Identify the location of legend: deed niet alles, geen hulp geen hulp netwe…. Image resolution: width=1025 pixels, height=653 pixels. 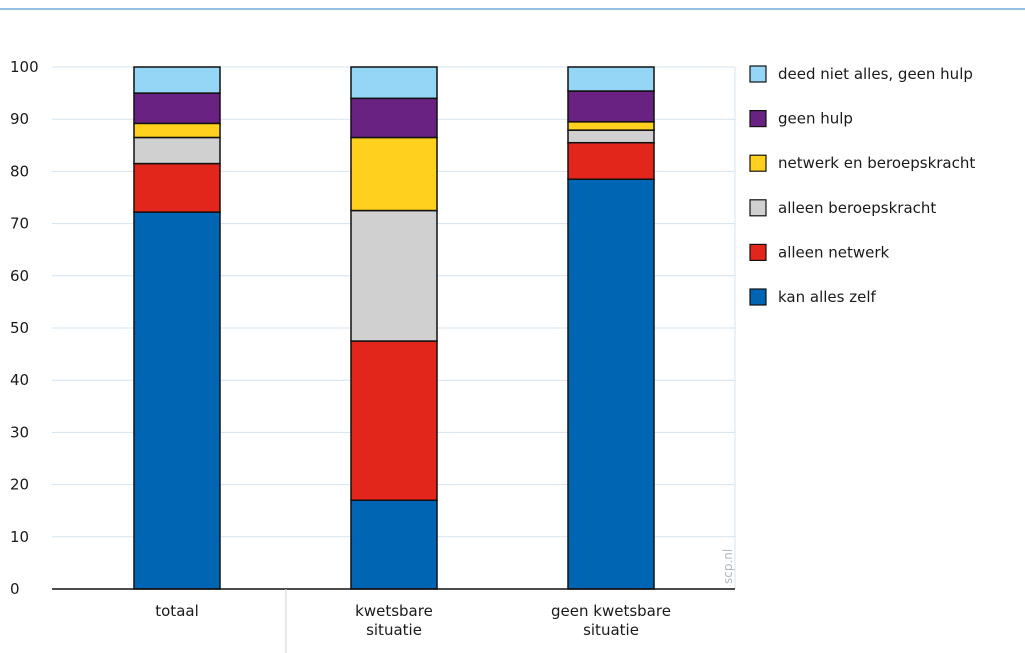
(862, 185).